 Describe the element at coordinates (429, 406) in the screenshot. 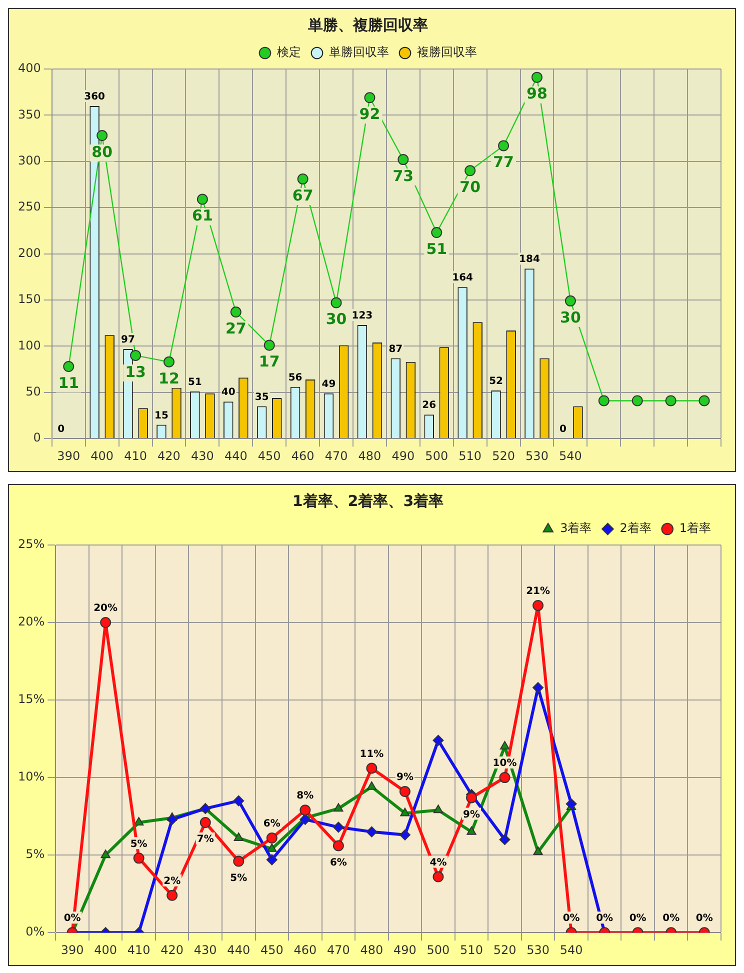

I see `data-label: 26` at that location.